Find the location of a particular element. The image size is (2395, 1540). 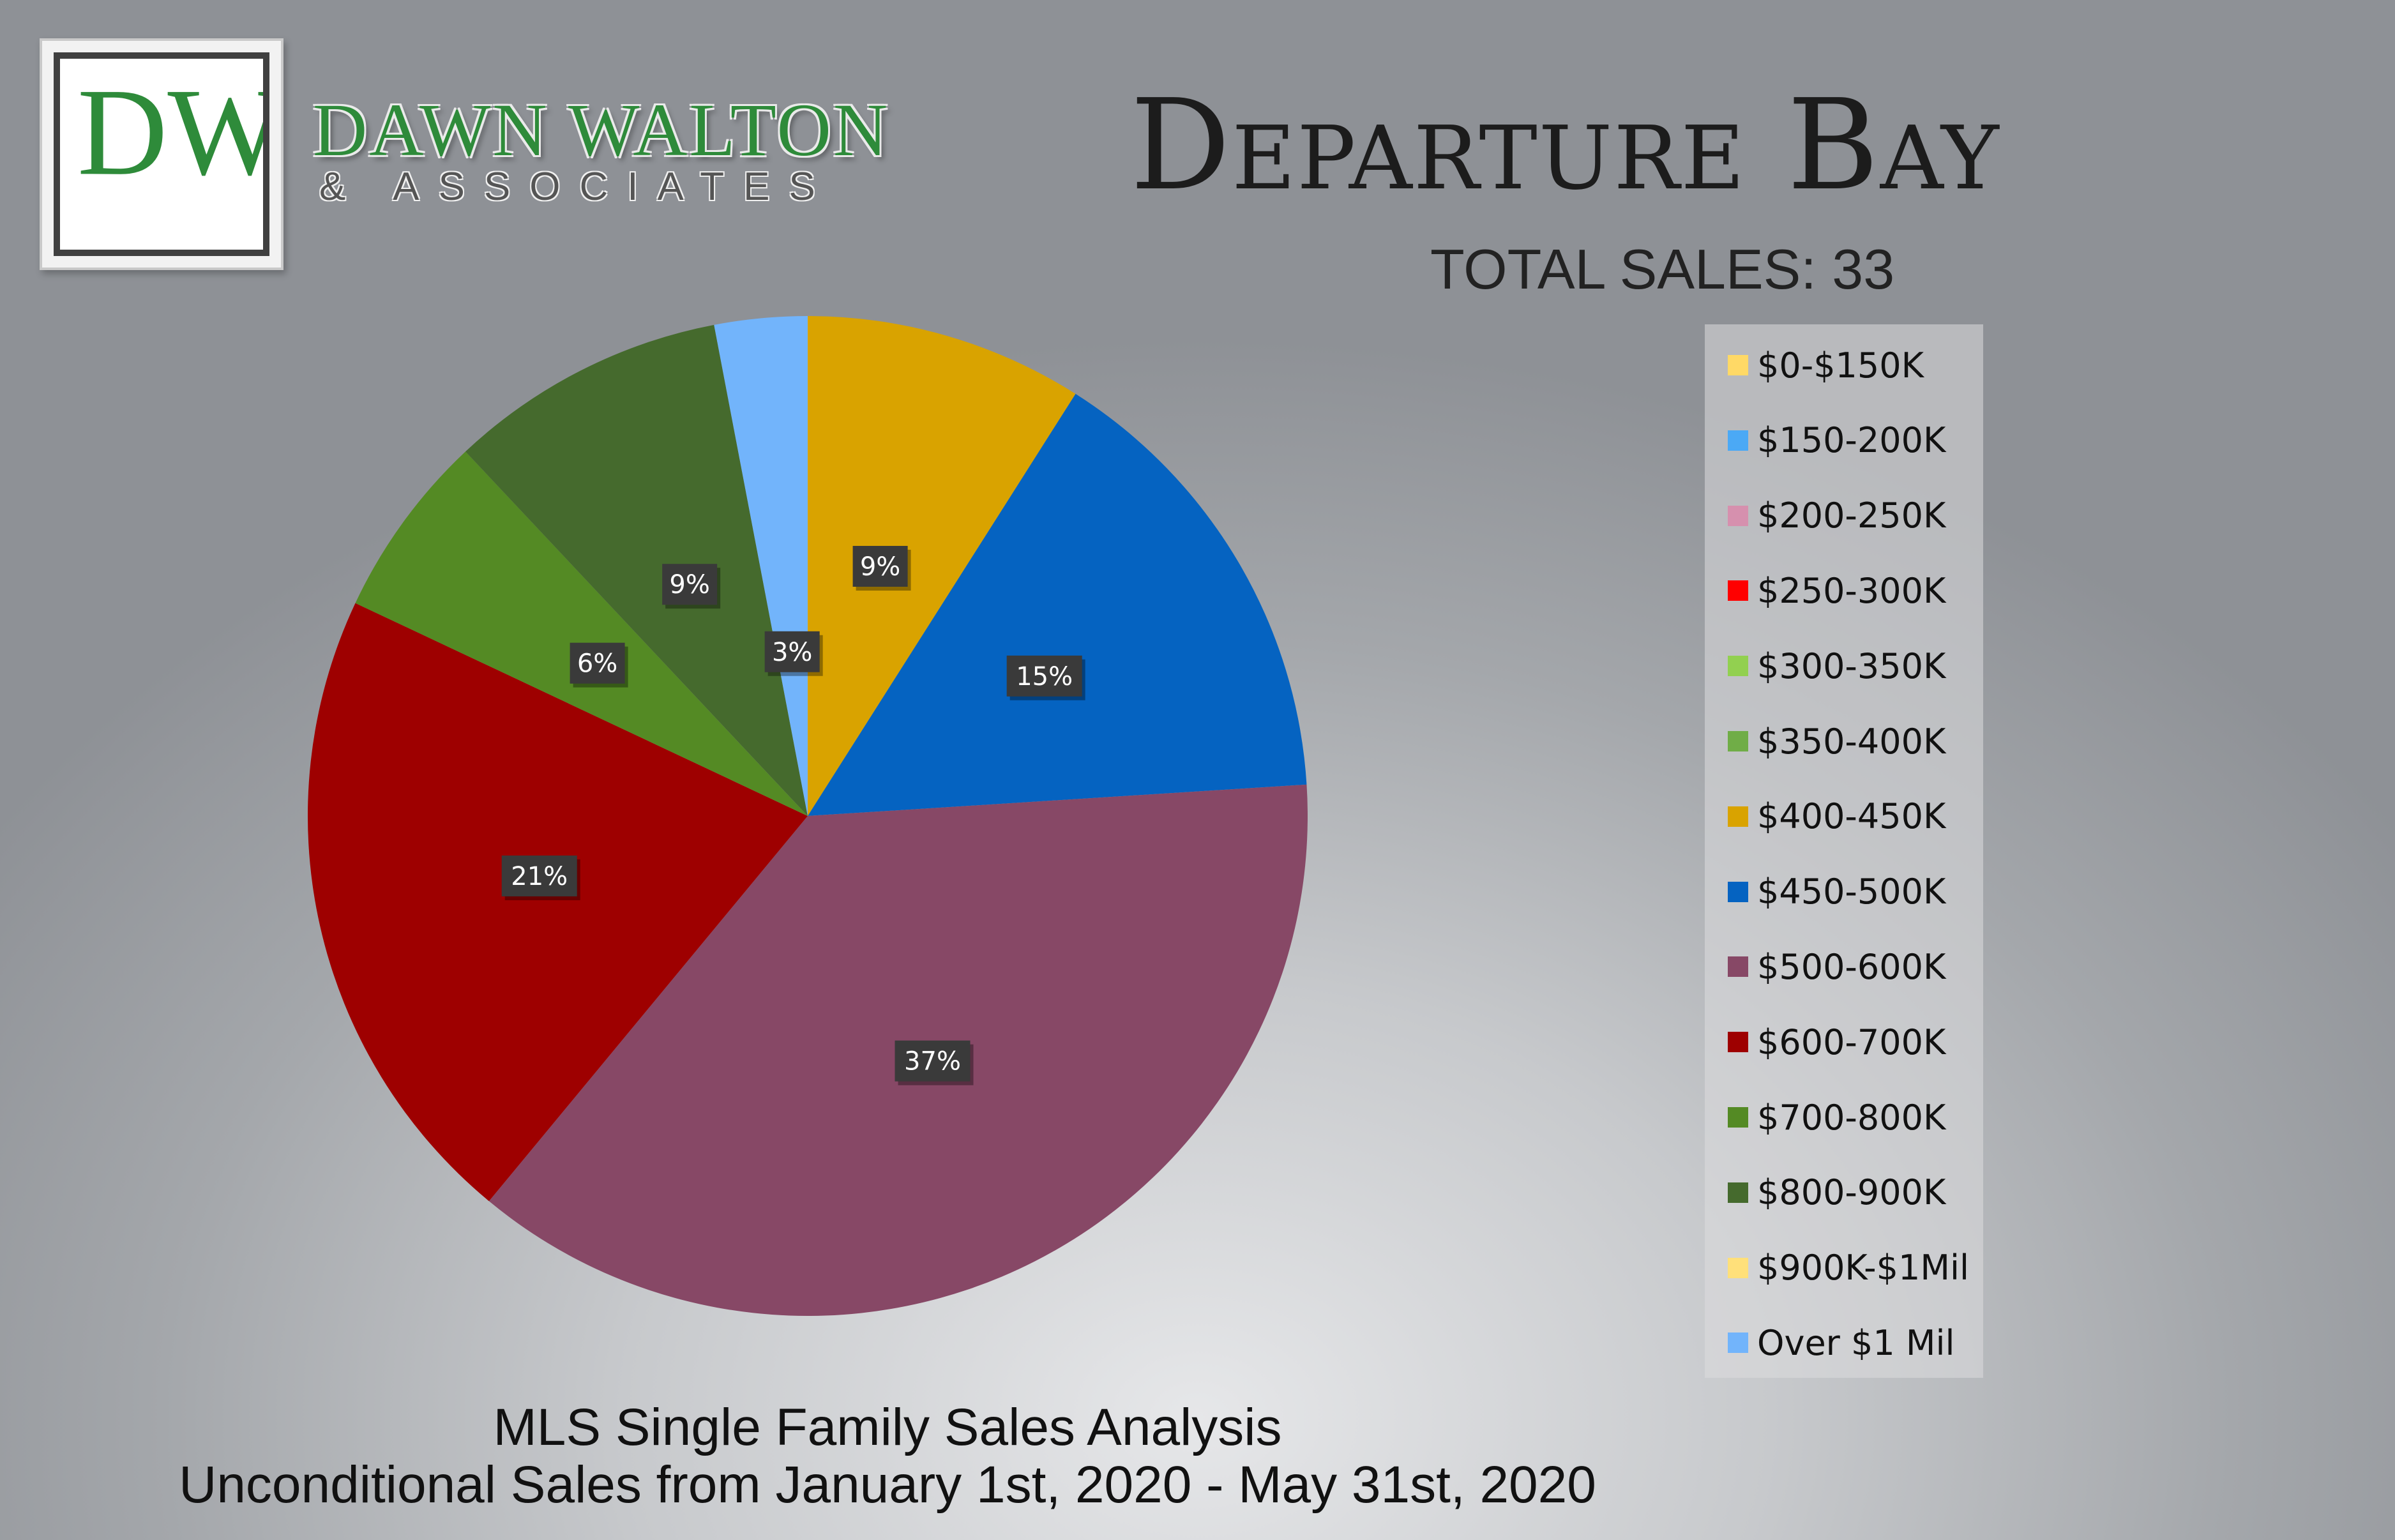

total-sales: TOTAL SALES: 33 is located at coordinates (1662, 269).